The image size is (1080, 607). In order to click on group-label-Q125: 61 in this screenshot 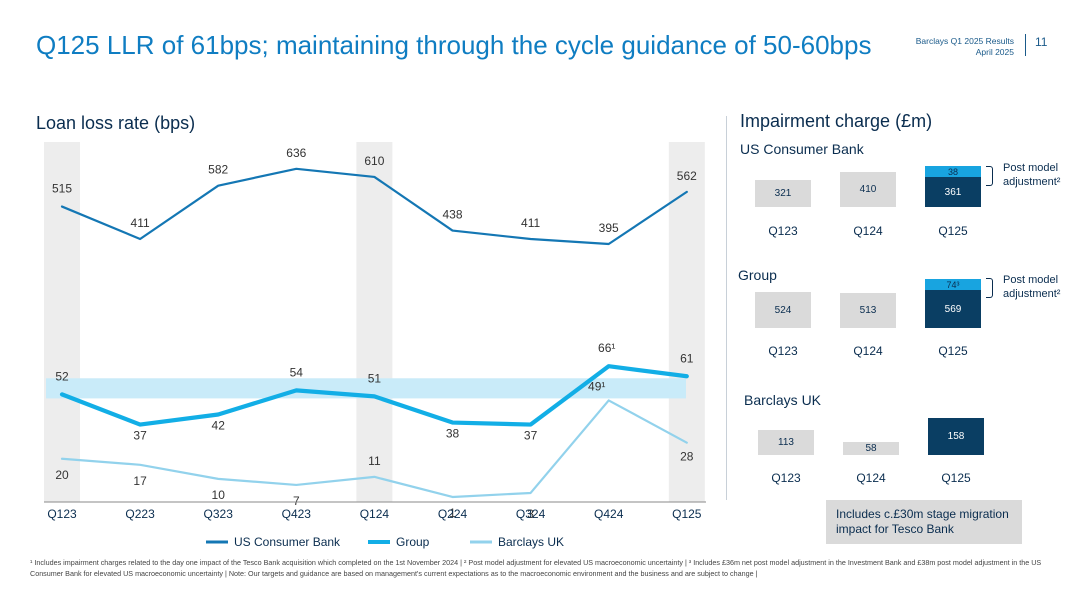, I will do `click(687, 358)`.